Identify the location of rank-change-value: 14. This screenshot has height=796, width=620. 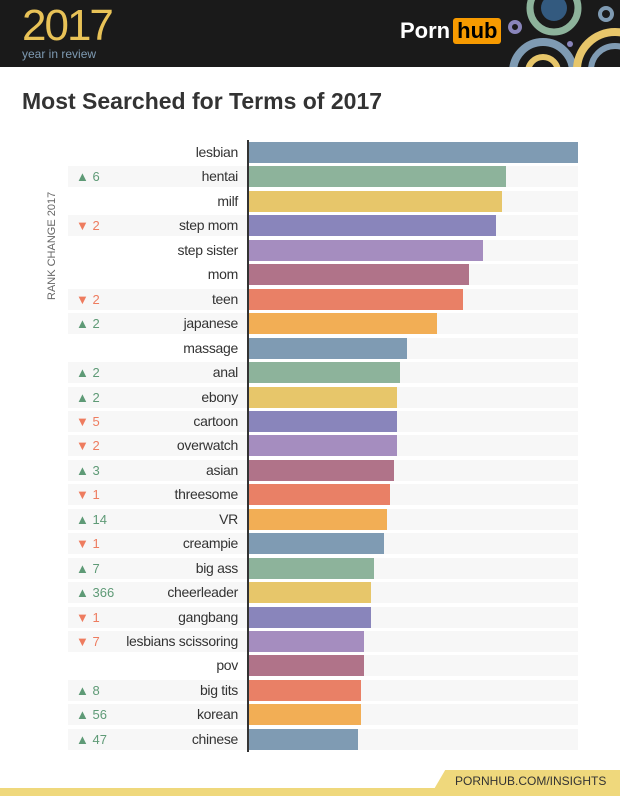
(99, 519).